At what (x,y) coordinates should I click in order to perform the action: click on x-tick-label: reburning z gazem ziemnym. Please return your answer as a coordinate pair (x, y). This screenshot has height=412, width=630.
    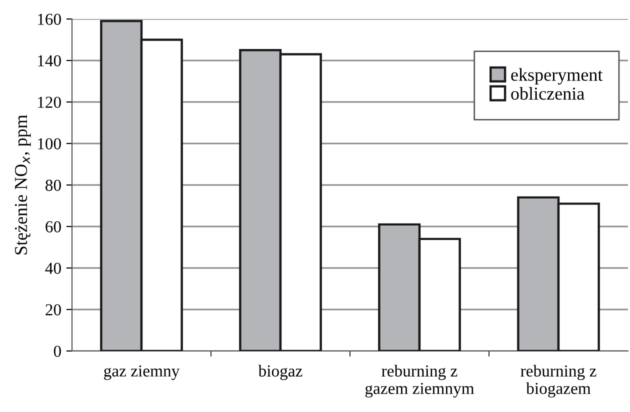
    Looking at the image, I should click on (419, 381).